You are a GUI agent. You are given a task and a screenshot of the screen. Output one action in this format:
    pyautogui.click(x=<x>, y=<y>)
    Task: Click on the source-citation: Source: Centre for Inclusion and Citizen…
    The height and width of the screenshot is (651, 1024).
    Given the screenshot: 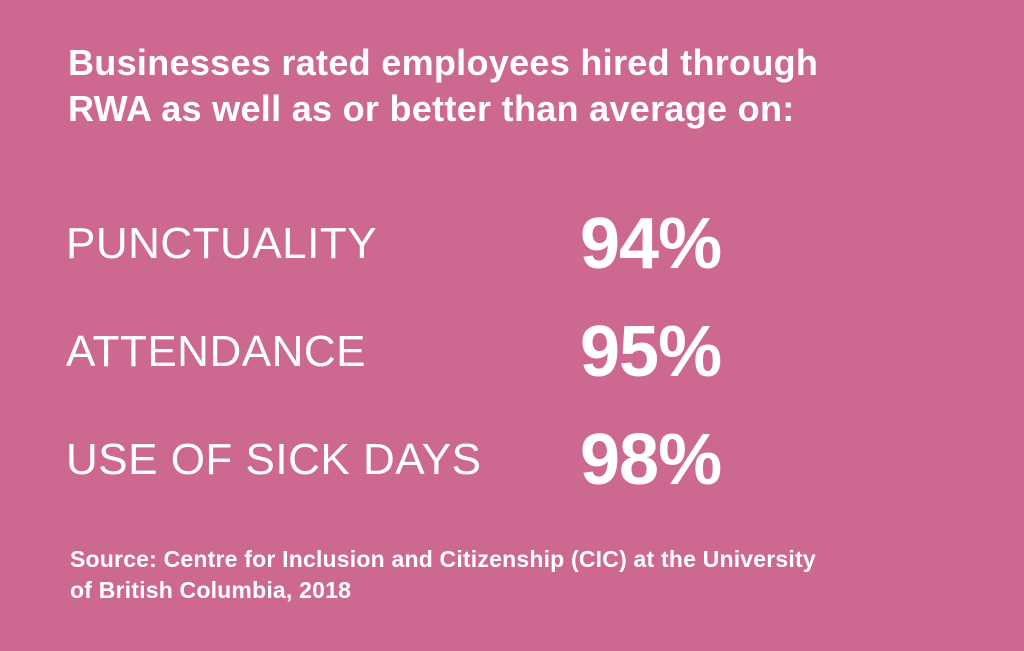 What is the action you would take?
    pyautogui.click(x=530, y=575)
    